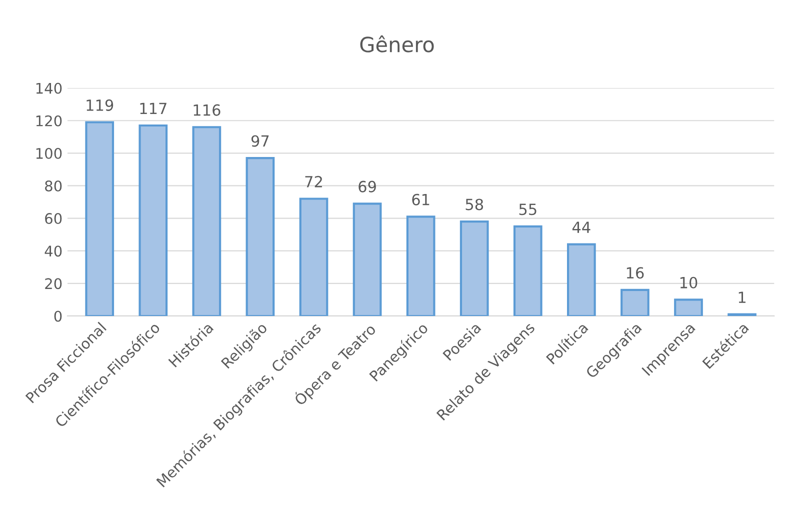  What do you see at coordinates (53, 218) in the screenshot?
I see `y-tick-label: 60` at bounding box center [53, 218].